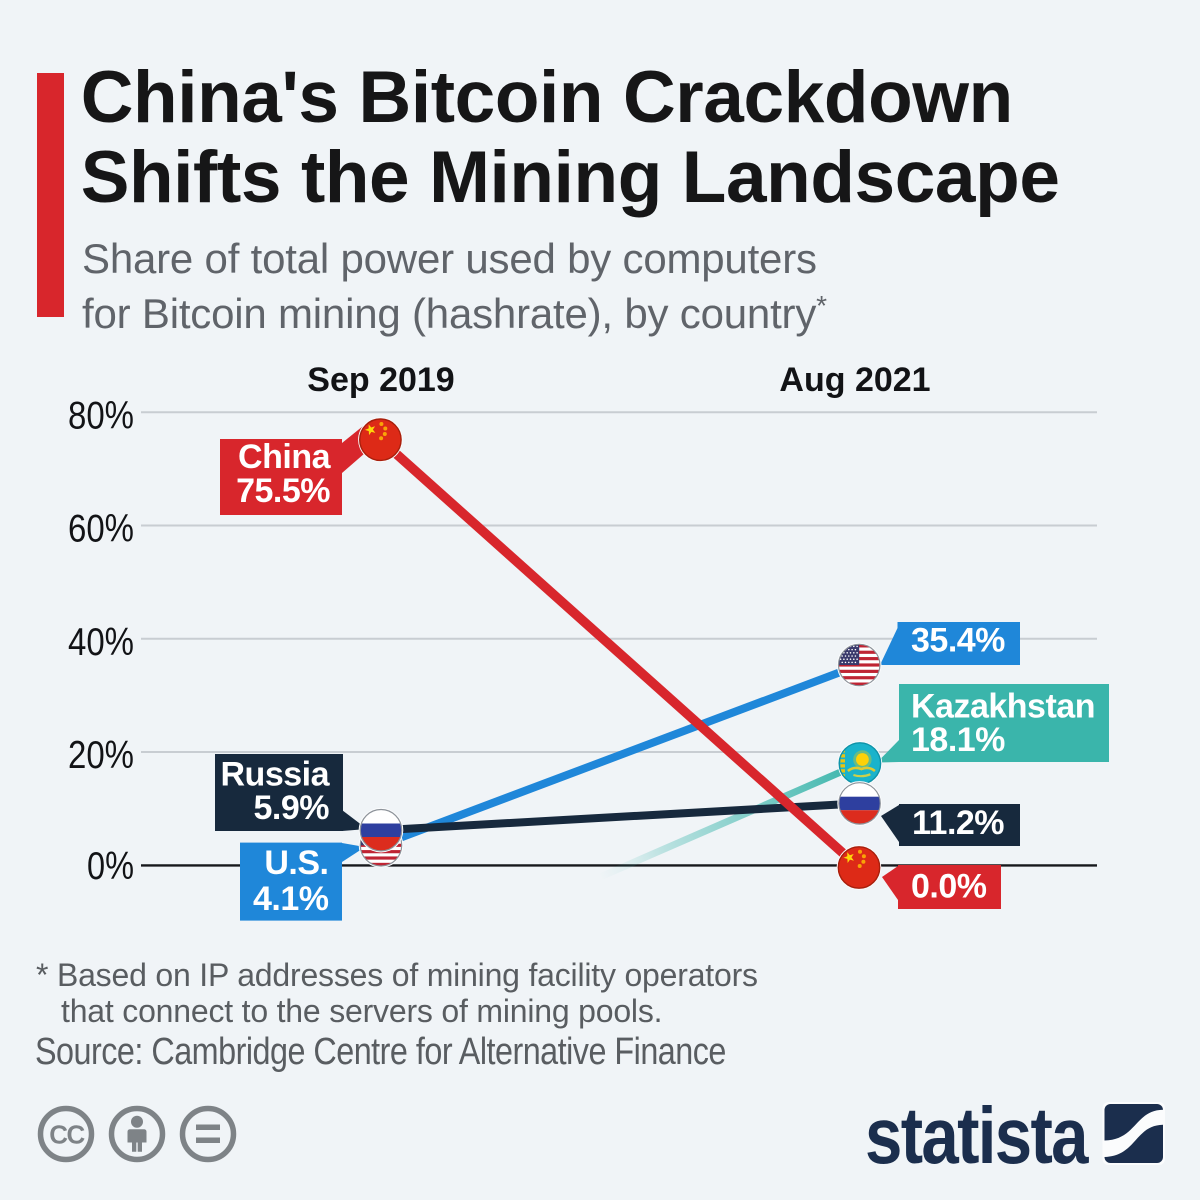 This screenshot has width=1200, height=1200. I want to click on svg-text: 4.1%, so click(291, 899).